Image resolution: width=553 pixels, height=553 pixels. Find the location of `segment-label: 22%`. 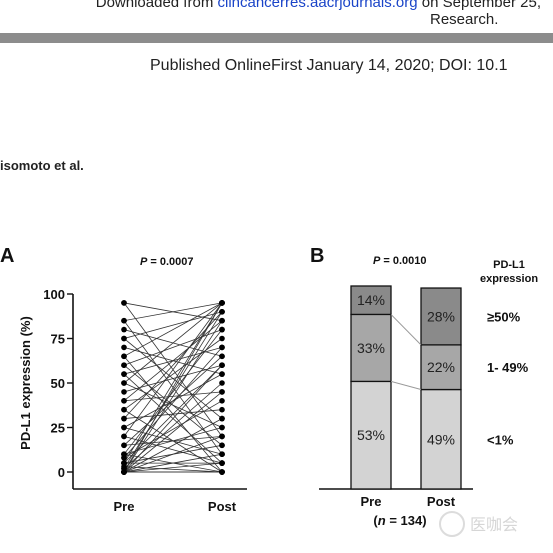

segment-label: 22% is located at coordinates (441, 367).